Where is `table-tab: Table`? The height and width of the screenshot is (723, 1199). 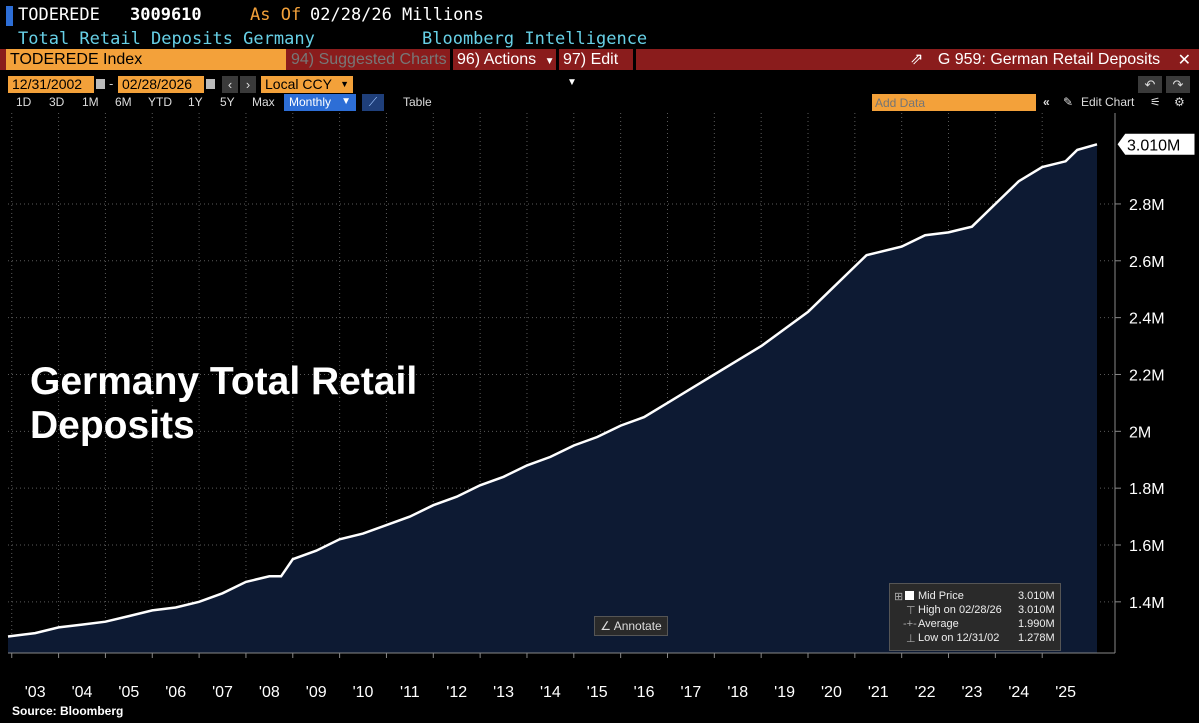
table-tab: Table is located at coordinates (417, 102).